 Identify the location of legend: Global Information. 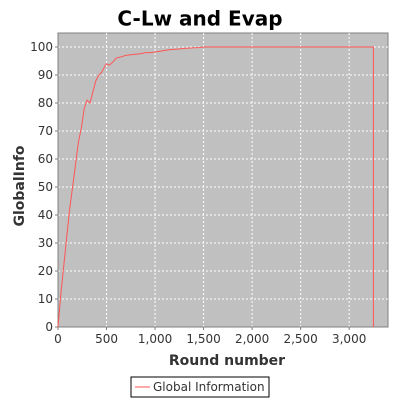
(200, 387).